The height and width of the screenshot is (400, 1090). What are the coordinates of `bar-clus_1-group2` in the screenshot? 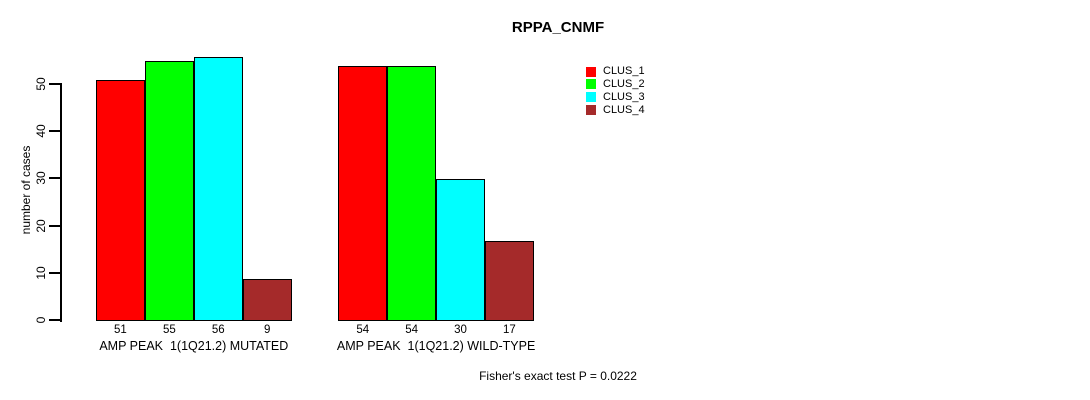 It's located at (363, 193).